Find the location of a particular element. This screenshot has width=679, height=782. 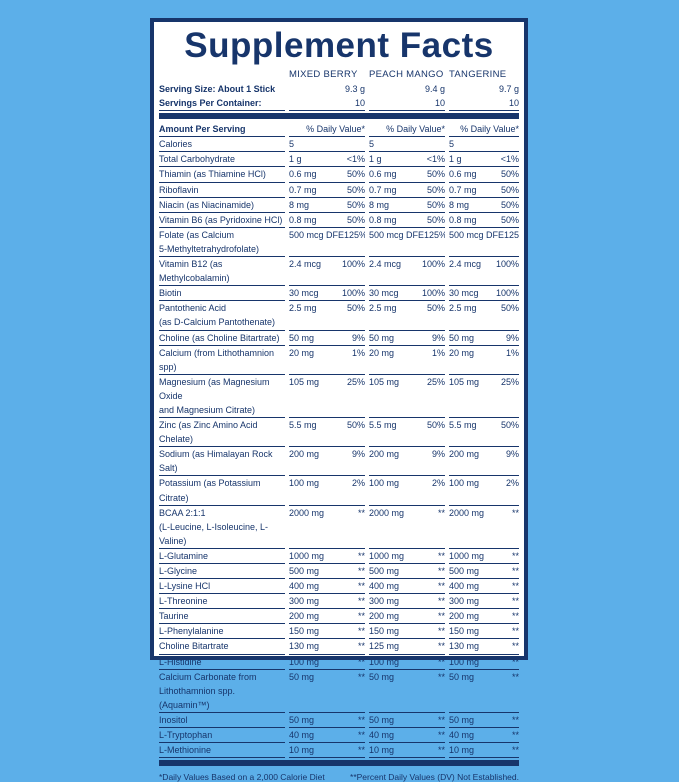

nutrient-cell: 30 mcg 100% is located at coordinates (327, 294).